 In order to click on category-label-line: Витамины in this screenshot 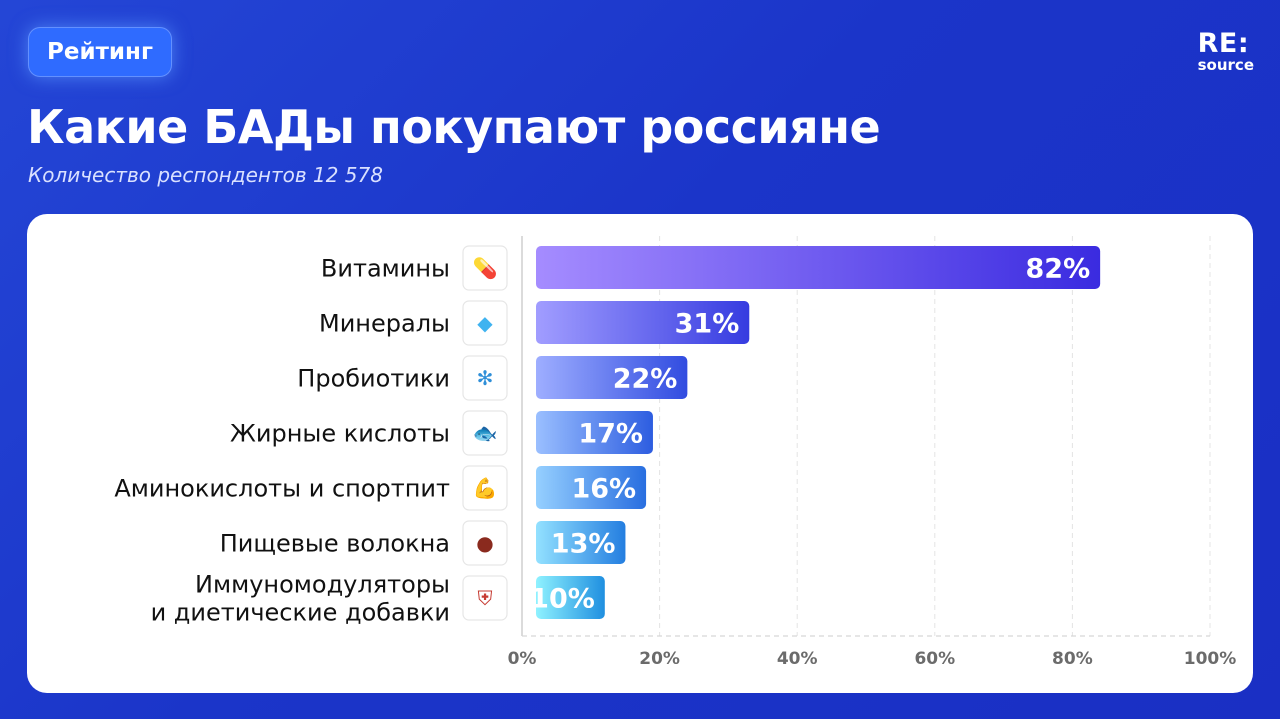, I will do `click(385, 269)`.